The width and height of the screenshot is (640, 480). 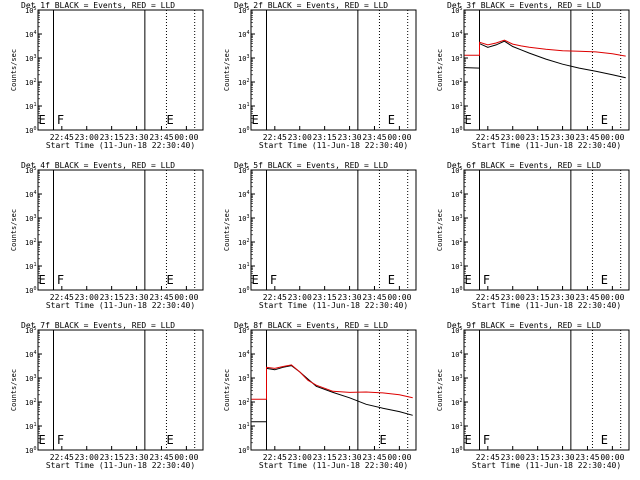 I want to click on panel-title: Det 6f BLACK = Events, RED = LLD, so click(x=524, y=165).